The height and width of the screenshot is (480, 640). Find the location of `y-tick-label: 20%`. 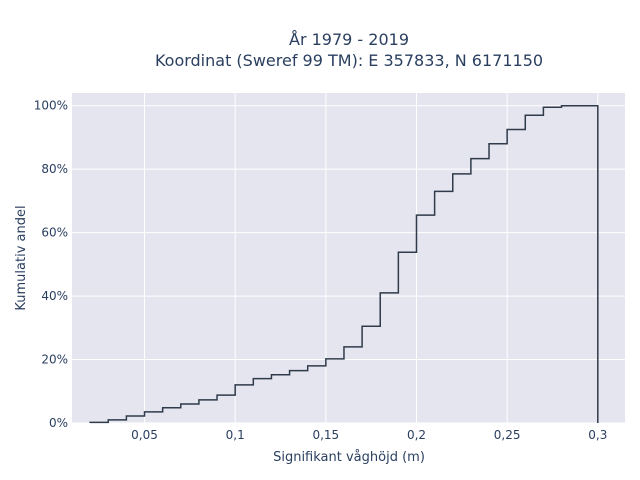

y-tick-label: 20% is located at coordinates (54, 360).